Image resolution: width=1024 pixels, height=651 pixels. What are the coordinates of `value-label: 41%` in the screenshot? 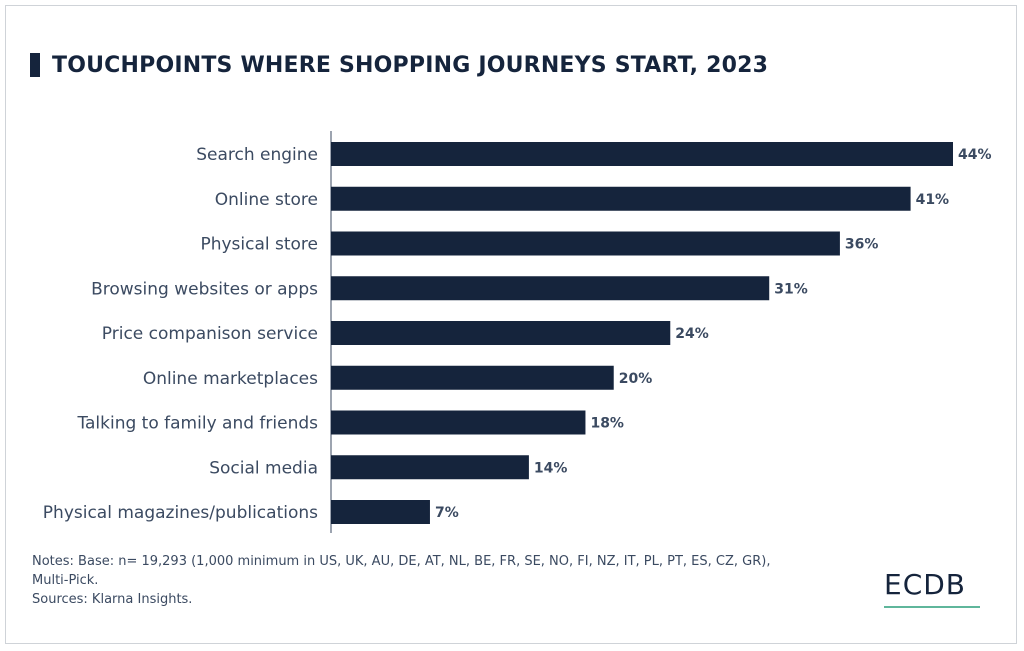 It's located at (933, 200).